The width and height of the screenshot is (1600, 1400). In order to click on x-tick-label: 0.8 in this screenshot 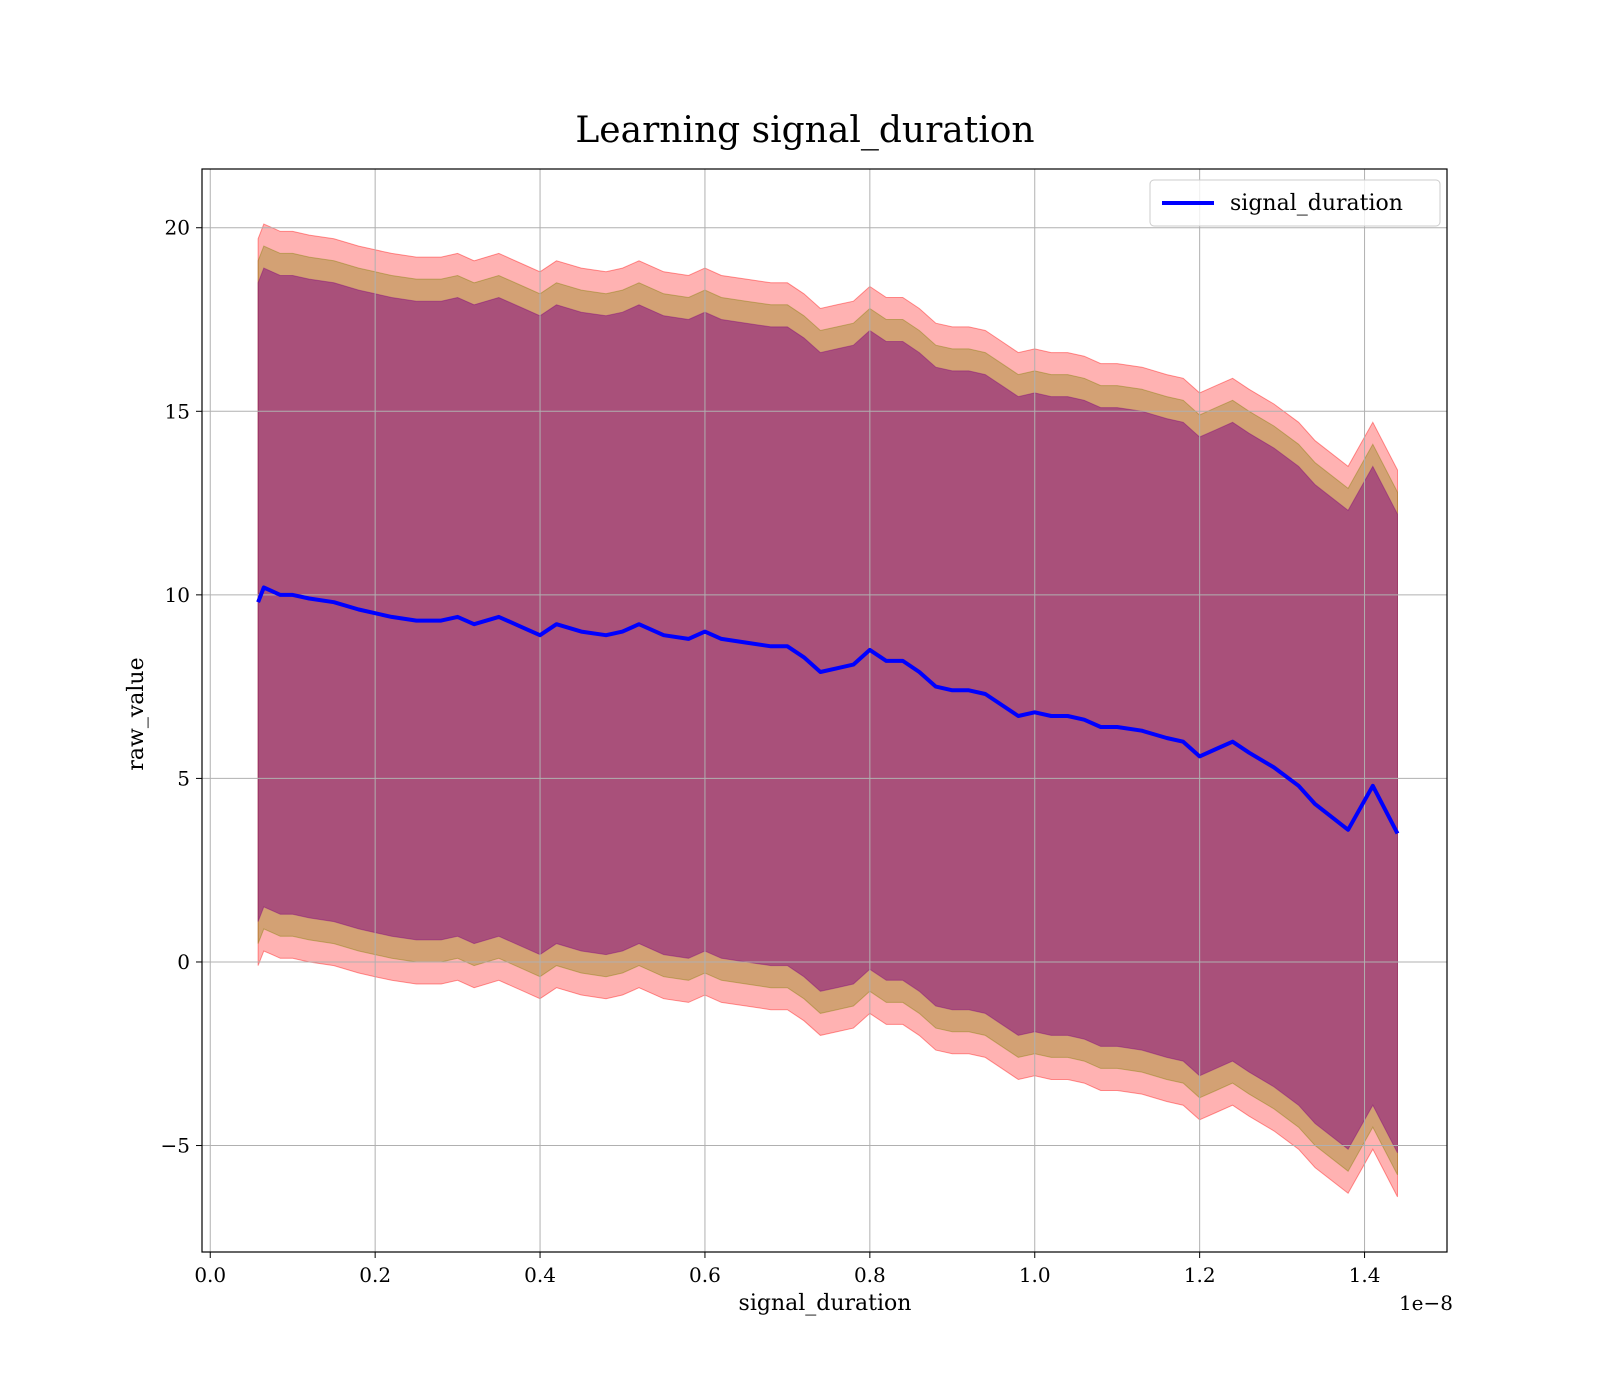, I will do `click(870, 1275)`.